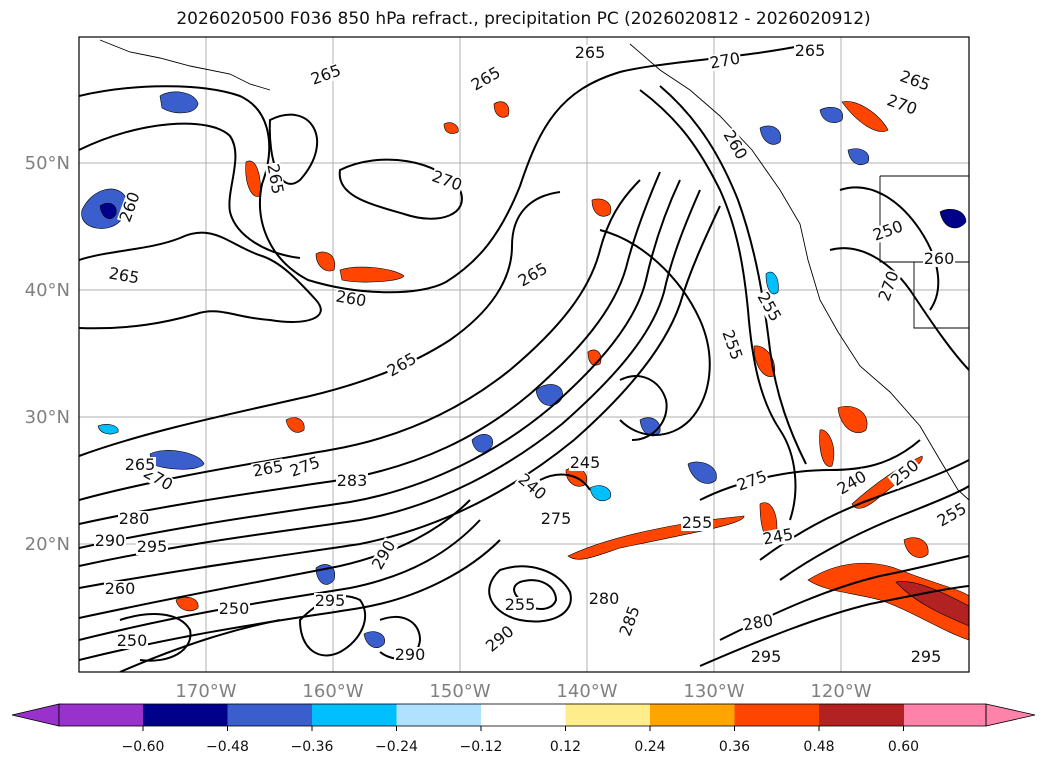 The height and width of the screenshot is (765, 1047). Describe the element at coordinates (713, 691) in the screenshot. I see `longitude-label: 130°W` at that location.